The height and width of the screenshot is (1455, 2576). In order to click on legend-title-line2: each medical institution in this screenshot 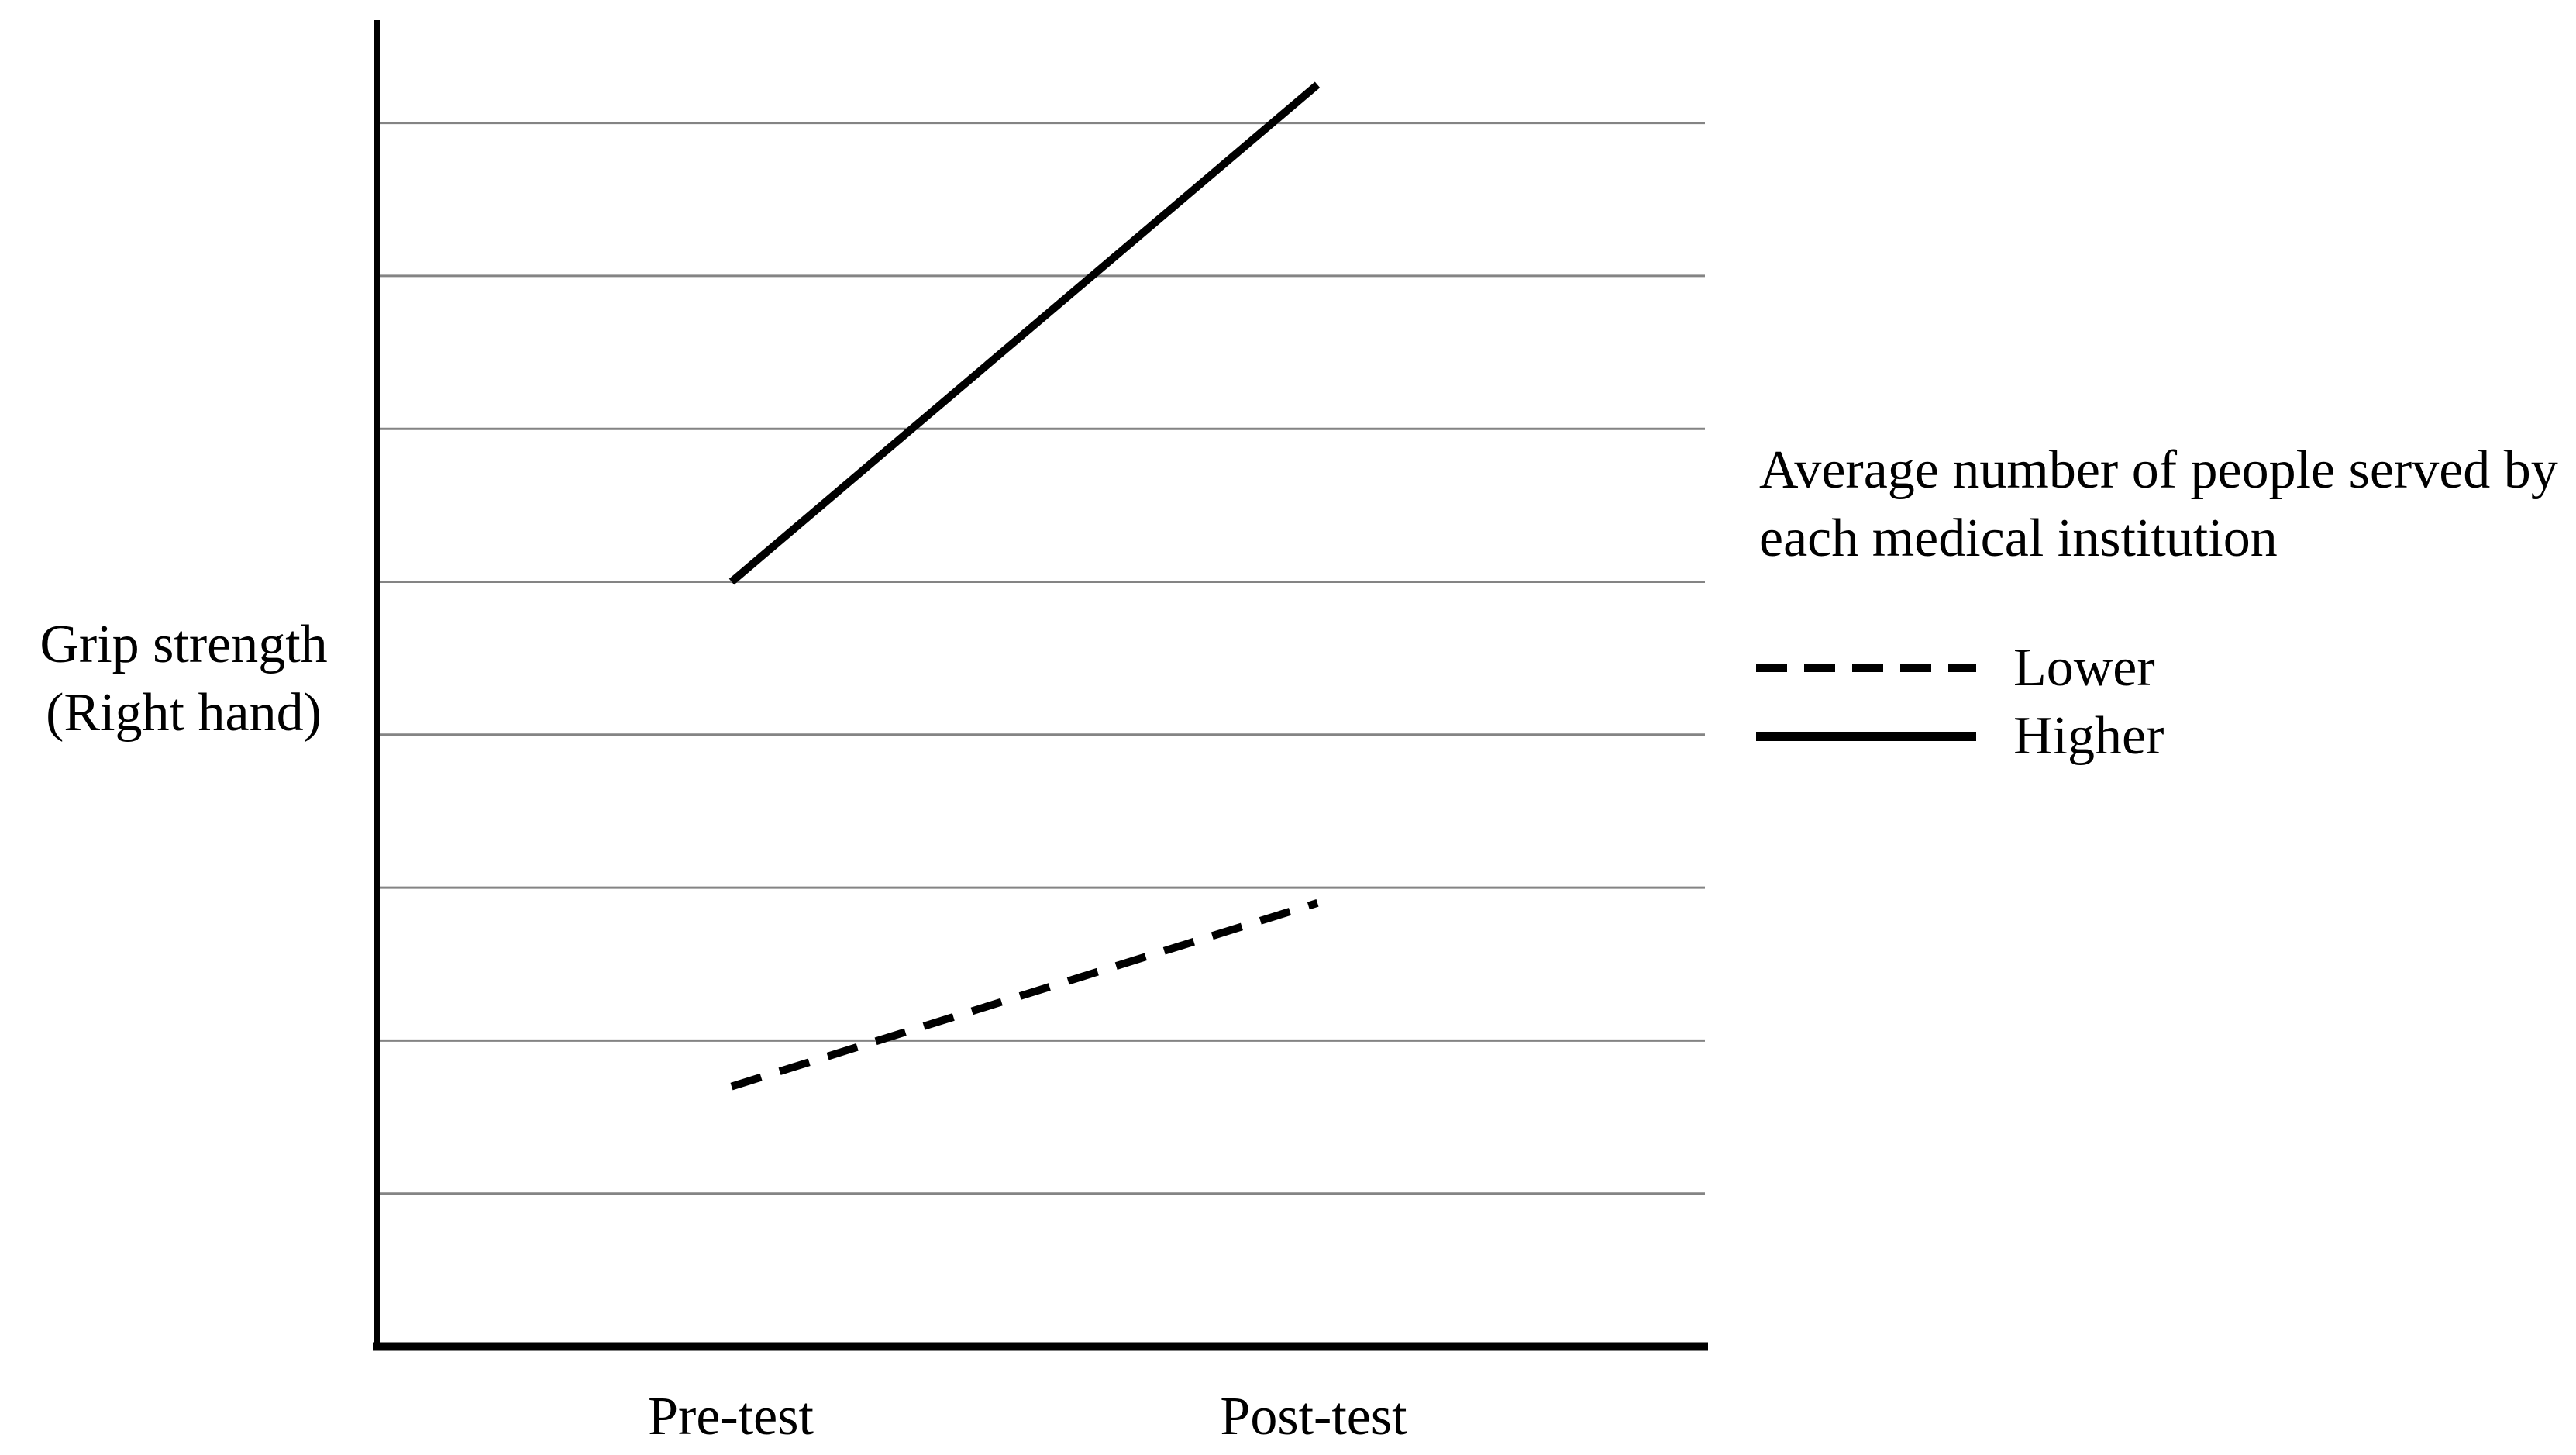, I will do `click(2018, 538)`.